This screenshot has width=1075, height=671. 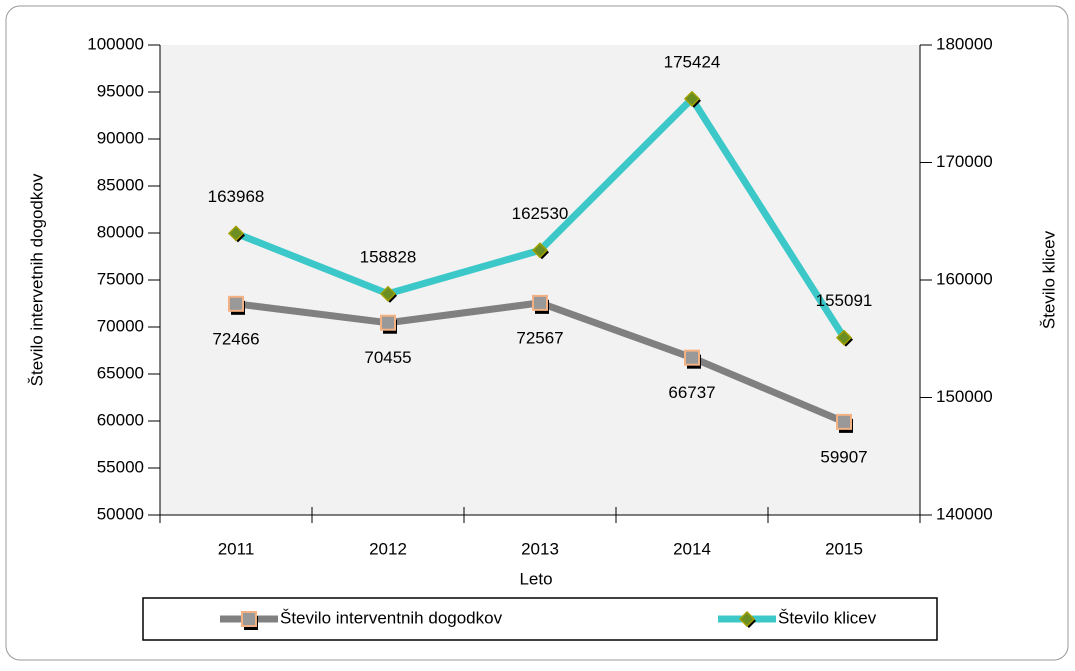 What do you see at coordinates (843, 456) in the screenshot?
I see `data-label: 59907` at bounding box center [843, 456].